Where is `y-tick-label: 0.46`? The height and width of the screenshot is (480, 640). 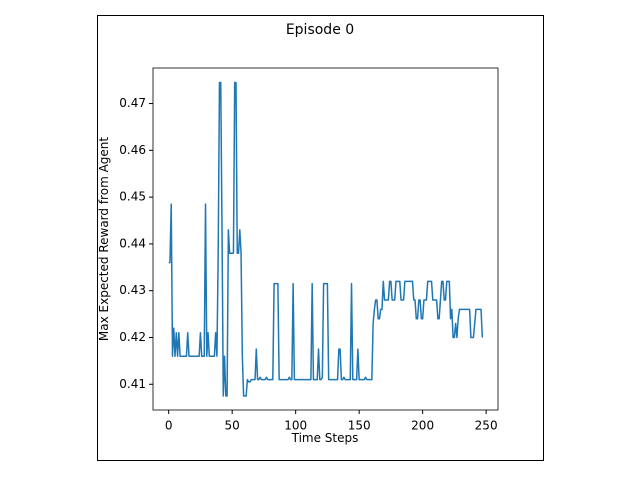
y-tick-label: 0.46 is located at coordinates (132, 150).